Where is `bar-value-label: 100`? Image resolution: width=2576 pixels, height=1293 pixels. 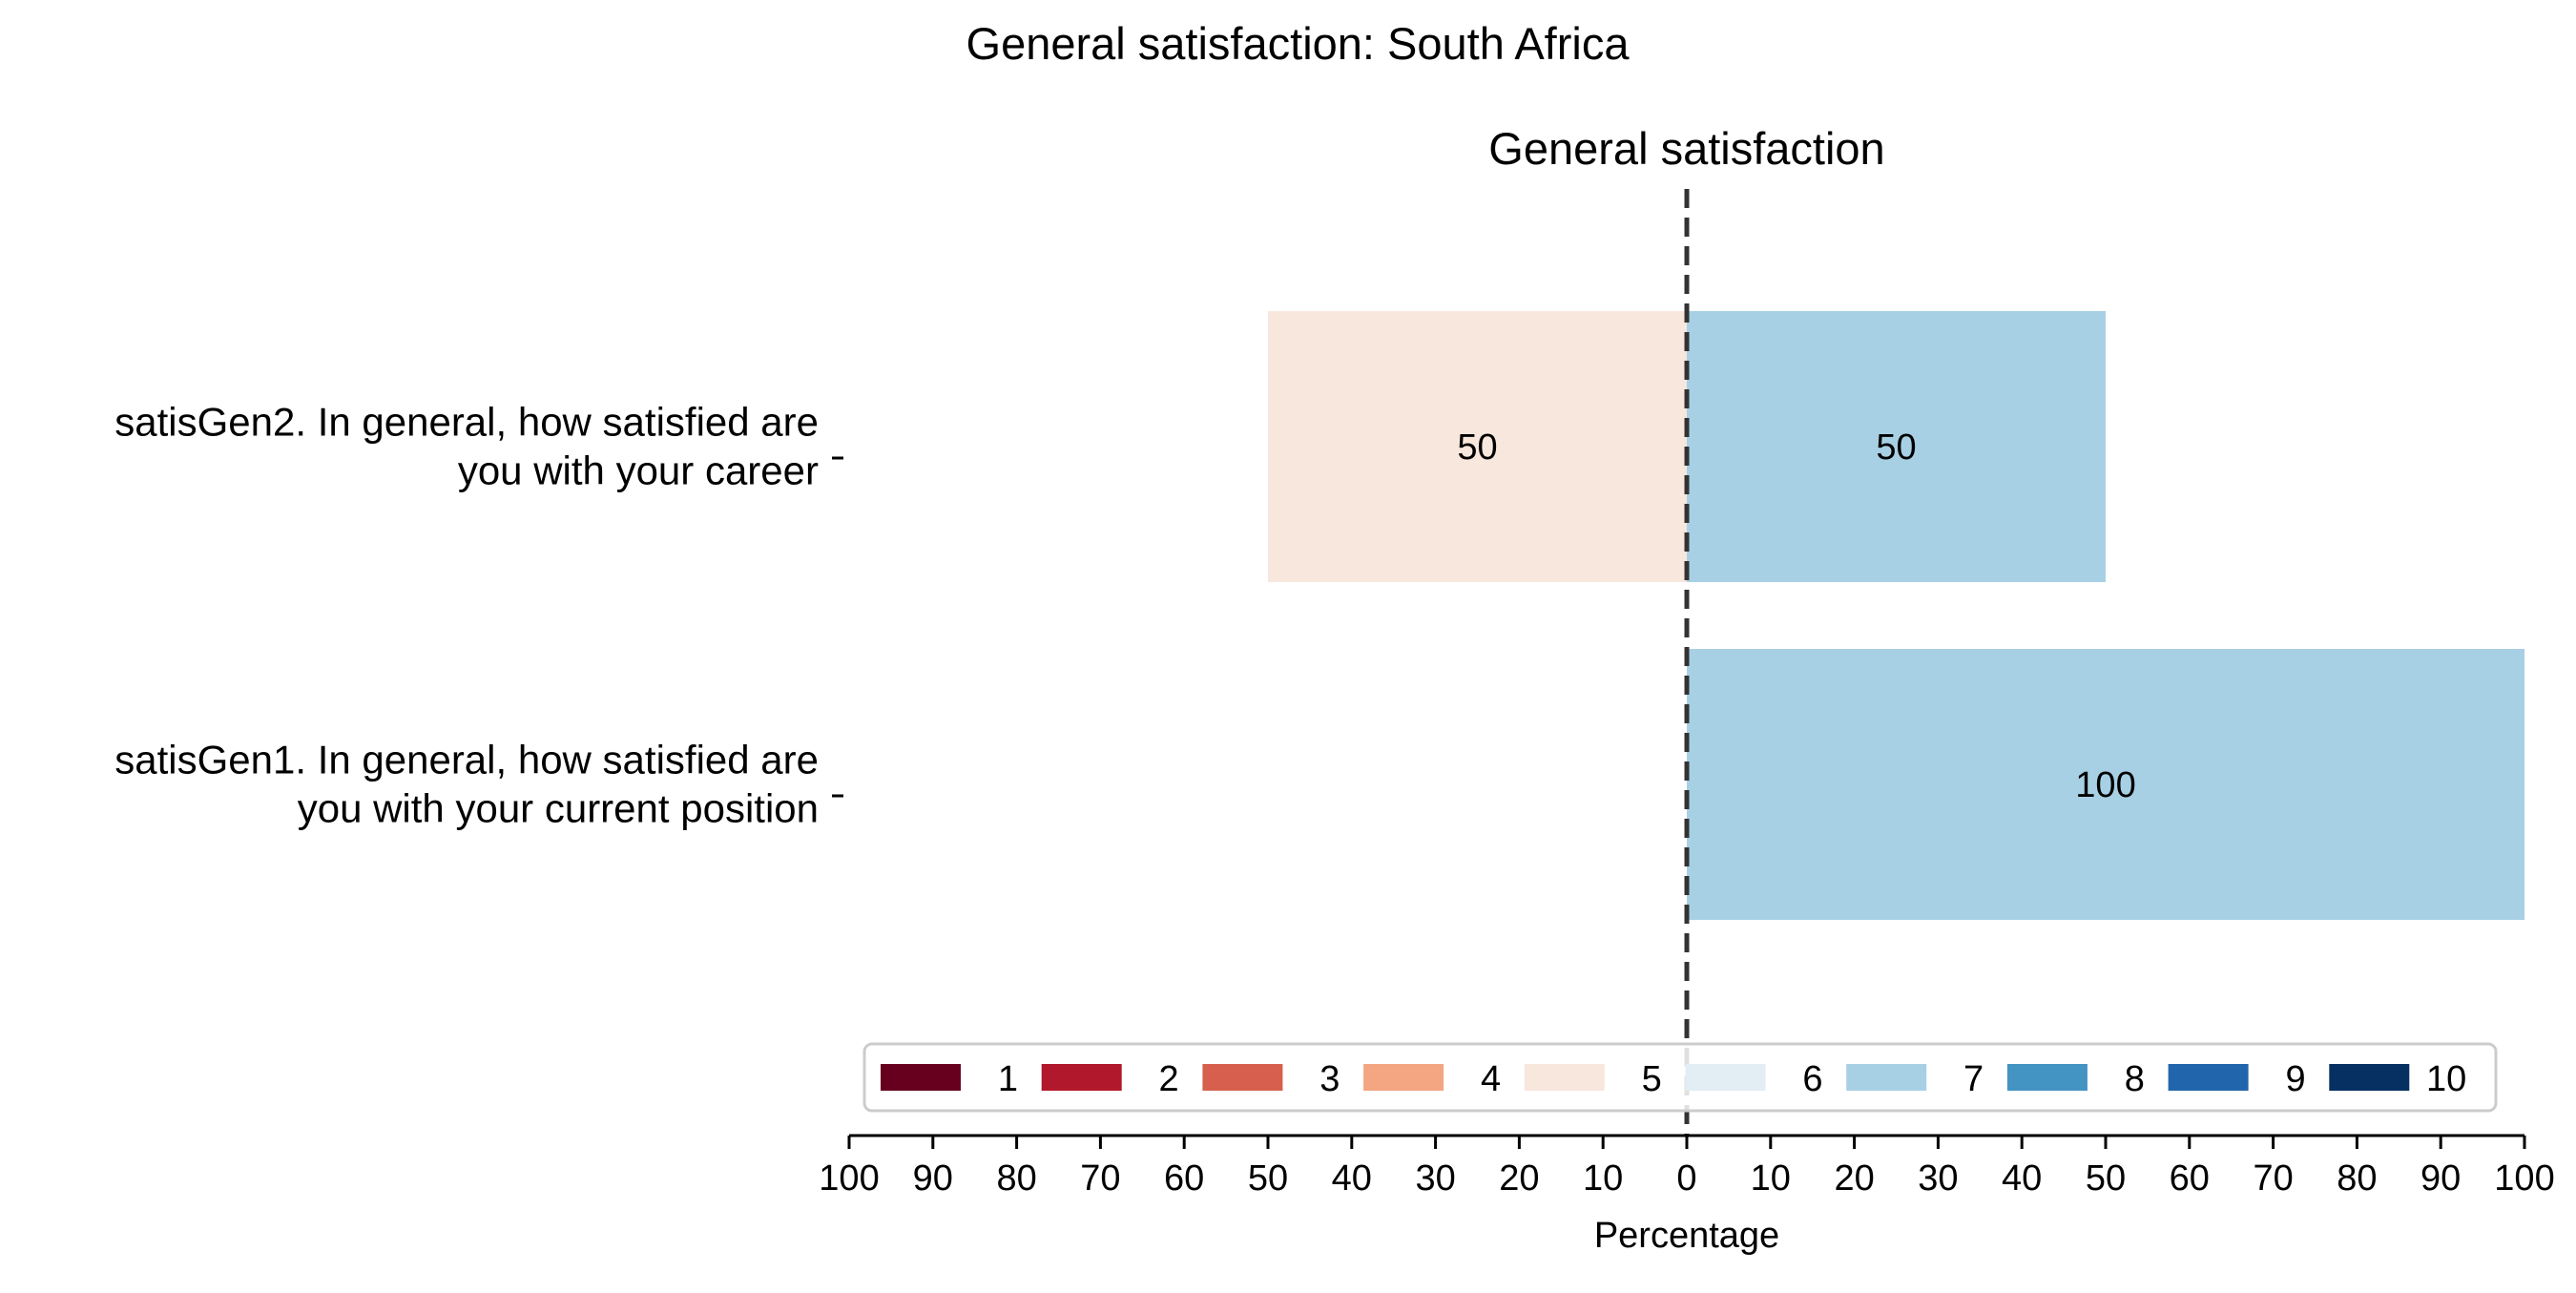
bar-value-label: 100 is located at coordinates (2105, 785).